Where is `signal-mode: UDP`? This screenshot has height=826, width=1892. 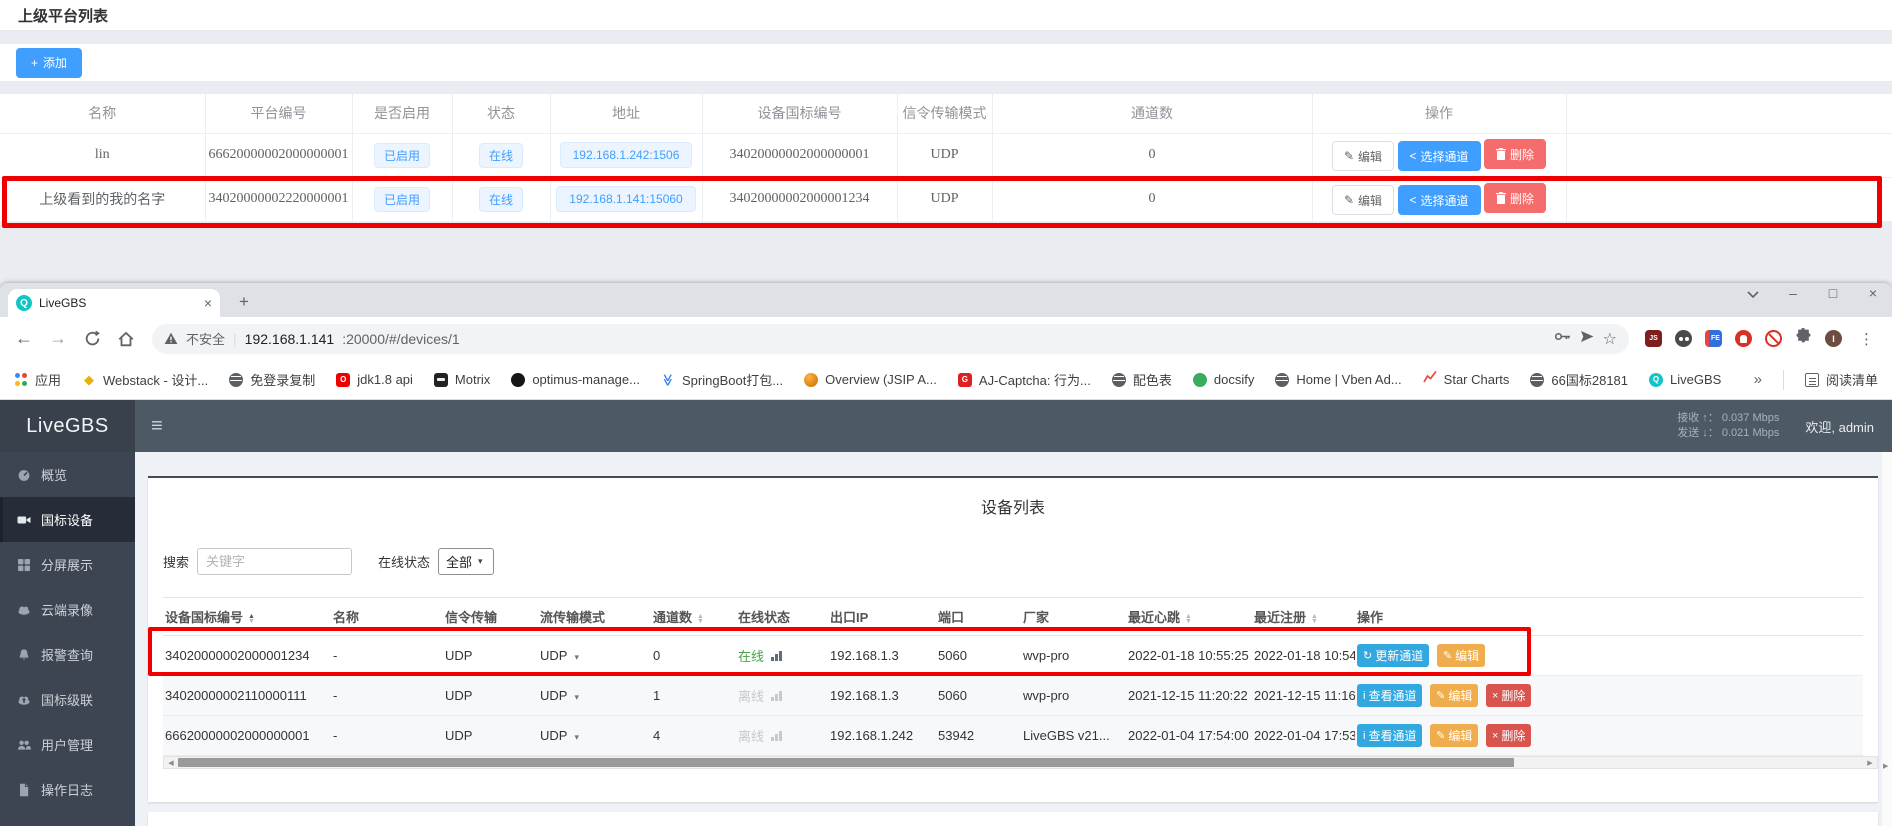 signal-mode: UDP is located at coordinates (490, 695).